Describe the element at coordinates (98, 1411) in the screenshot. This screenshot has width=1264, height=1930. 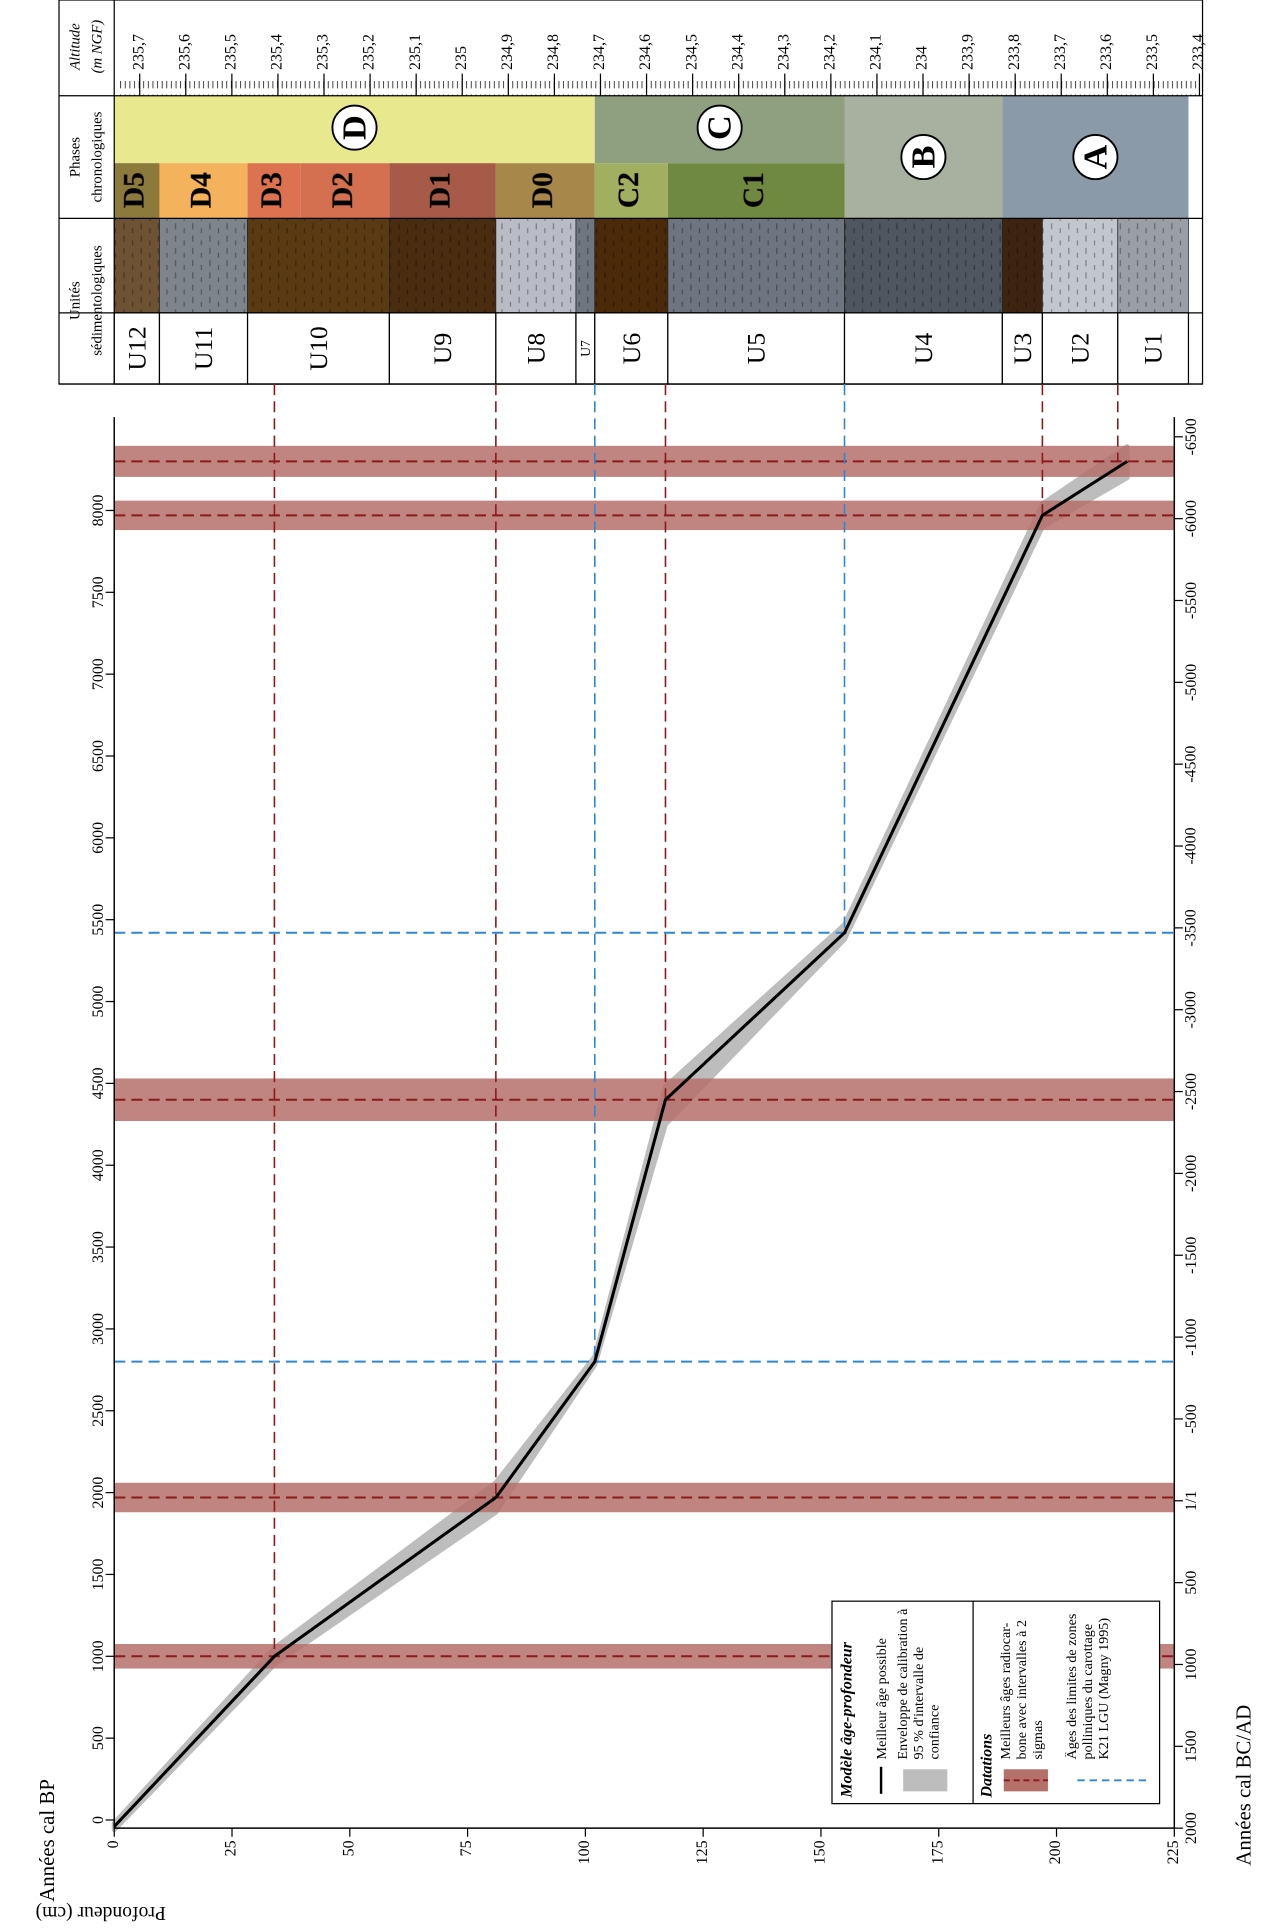
I see `y-tick-label: 2500` at that location.